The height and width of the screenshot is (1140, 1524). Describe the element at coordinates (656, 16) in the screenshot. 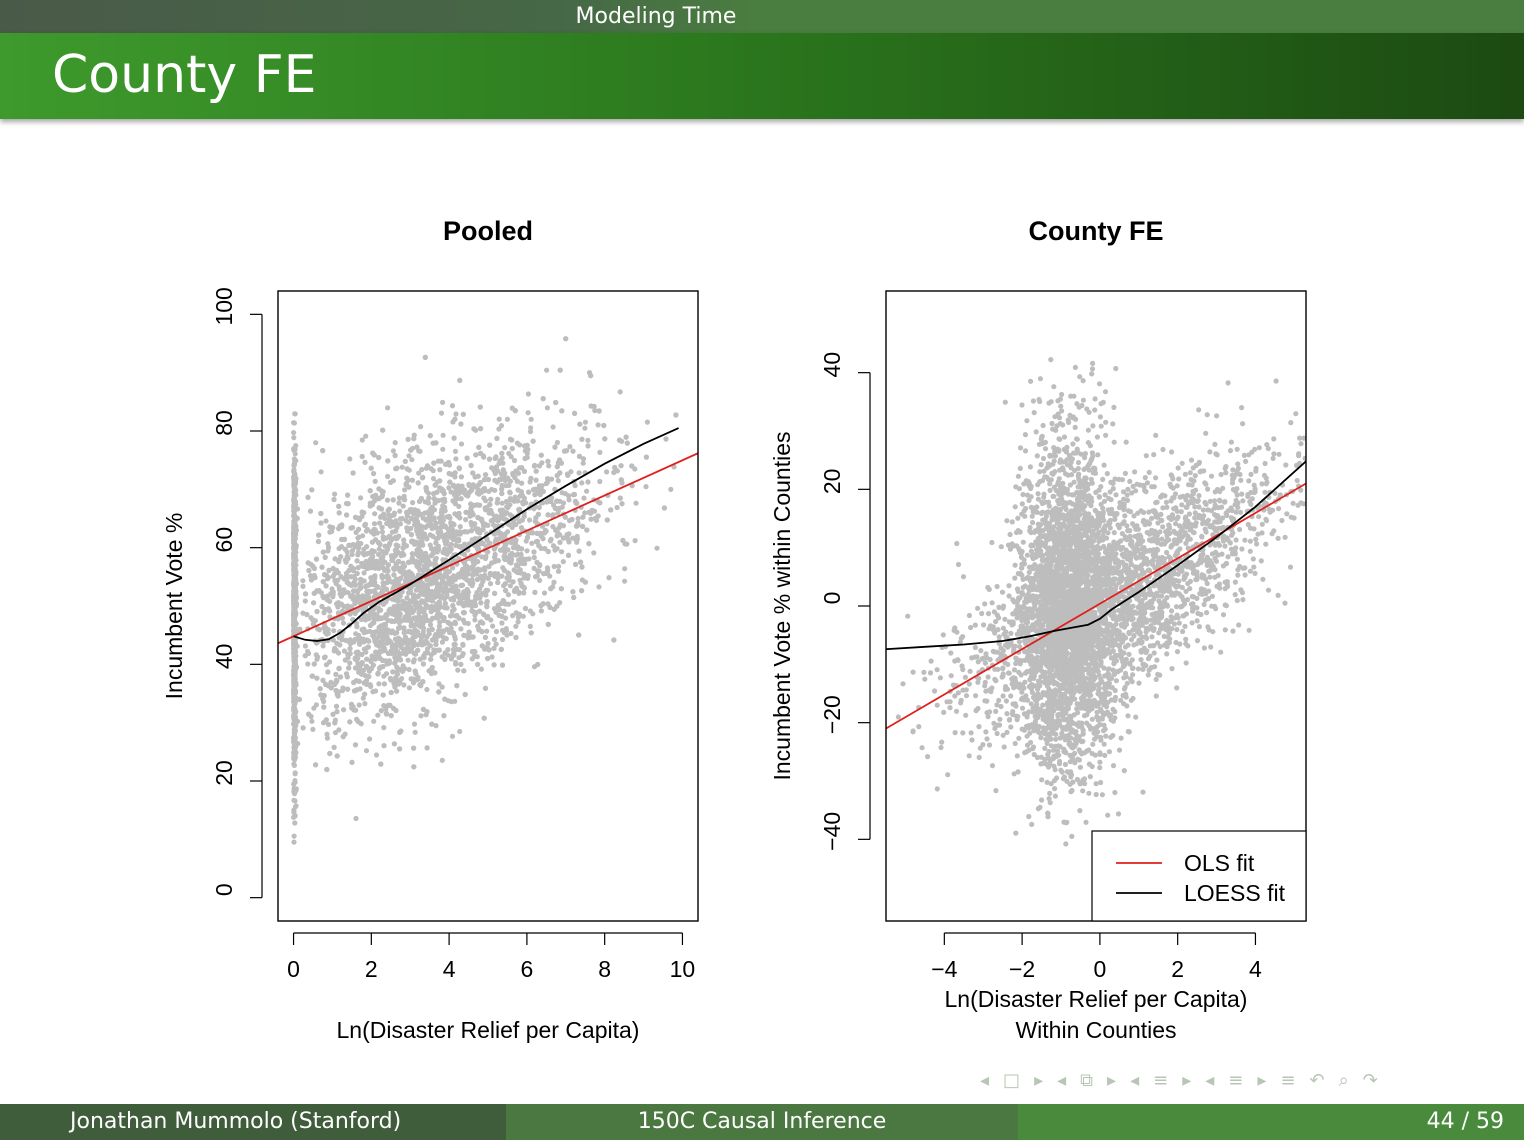

I see `section-title: Modeling Time` at that location.